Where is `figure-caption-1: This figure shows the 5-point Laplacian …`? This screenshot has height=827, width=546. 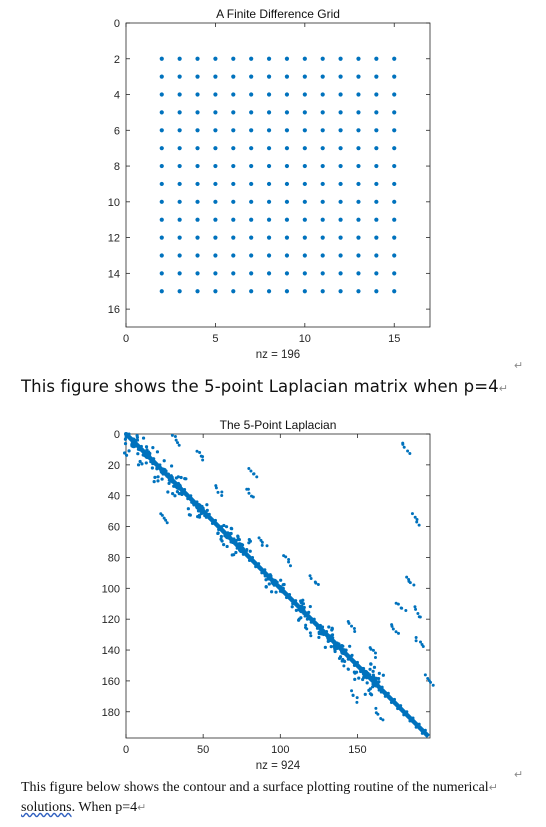 figure-caption-1: This figure shows the 5-point Laplacian … is located at coordinates (264, 386).